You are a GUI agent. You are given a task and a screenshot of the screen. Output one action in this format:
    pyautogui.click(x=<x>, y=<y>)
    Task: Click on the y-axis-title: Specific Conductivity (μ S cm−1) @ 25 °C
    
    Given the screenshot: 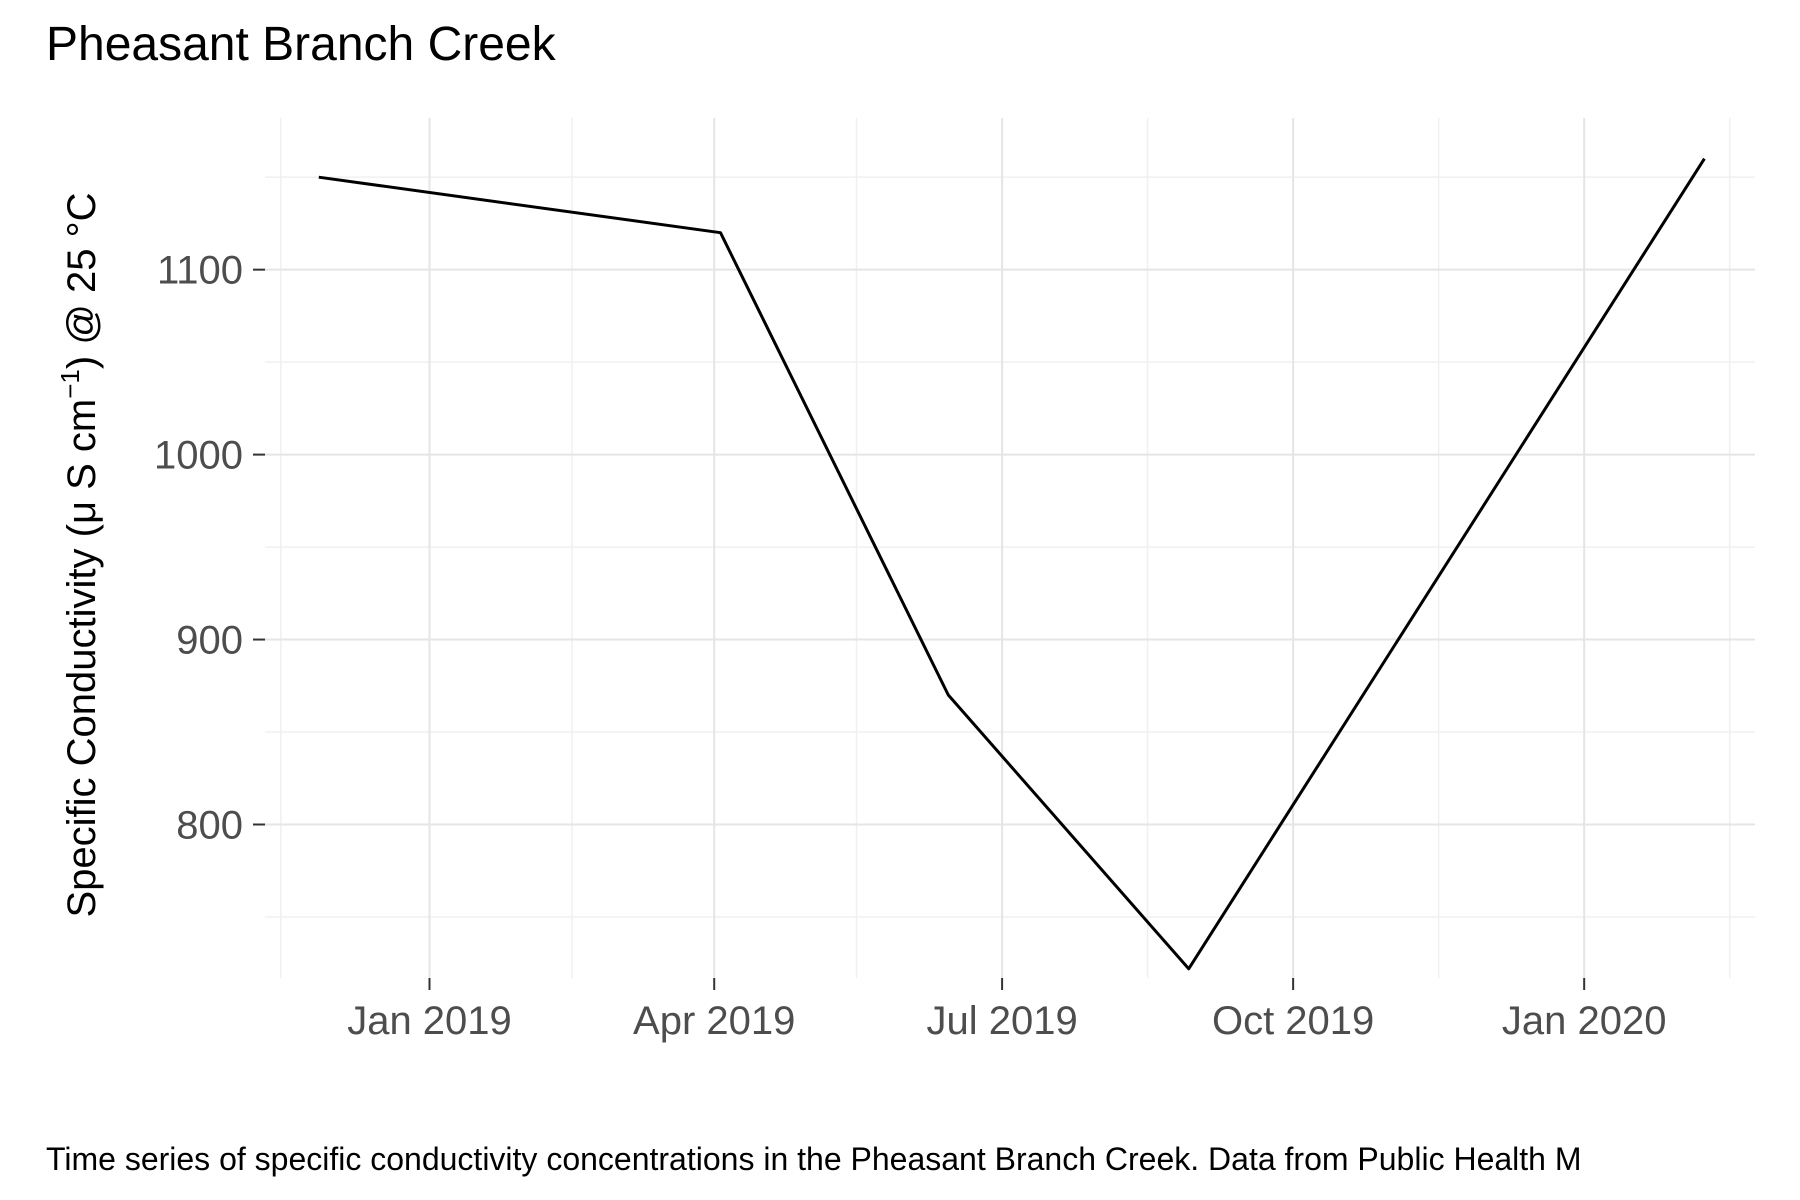 What is the action you would take?
    pyautogui.click(x=79, y=554)
    